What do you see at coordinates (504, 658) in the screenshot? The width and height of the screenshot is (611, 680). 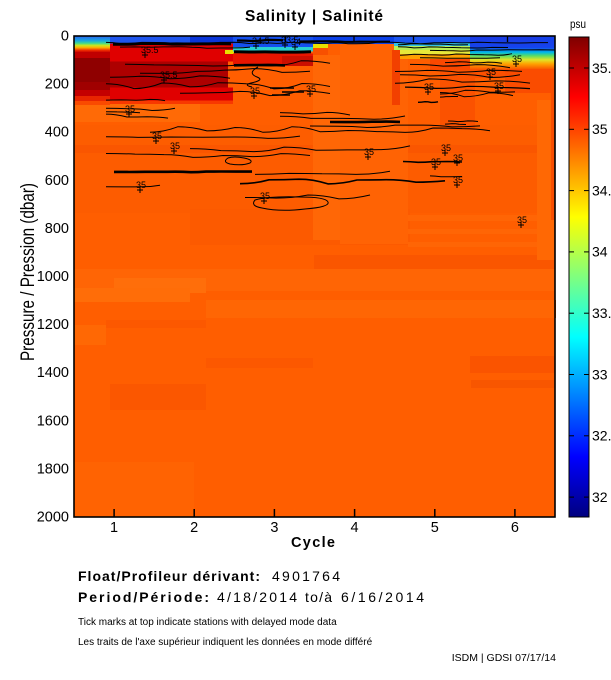 I see `svg-text: ISDM | GDSI 07/17/14` at bounding box center [504, 658].